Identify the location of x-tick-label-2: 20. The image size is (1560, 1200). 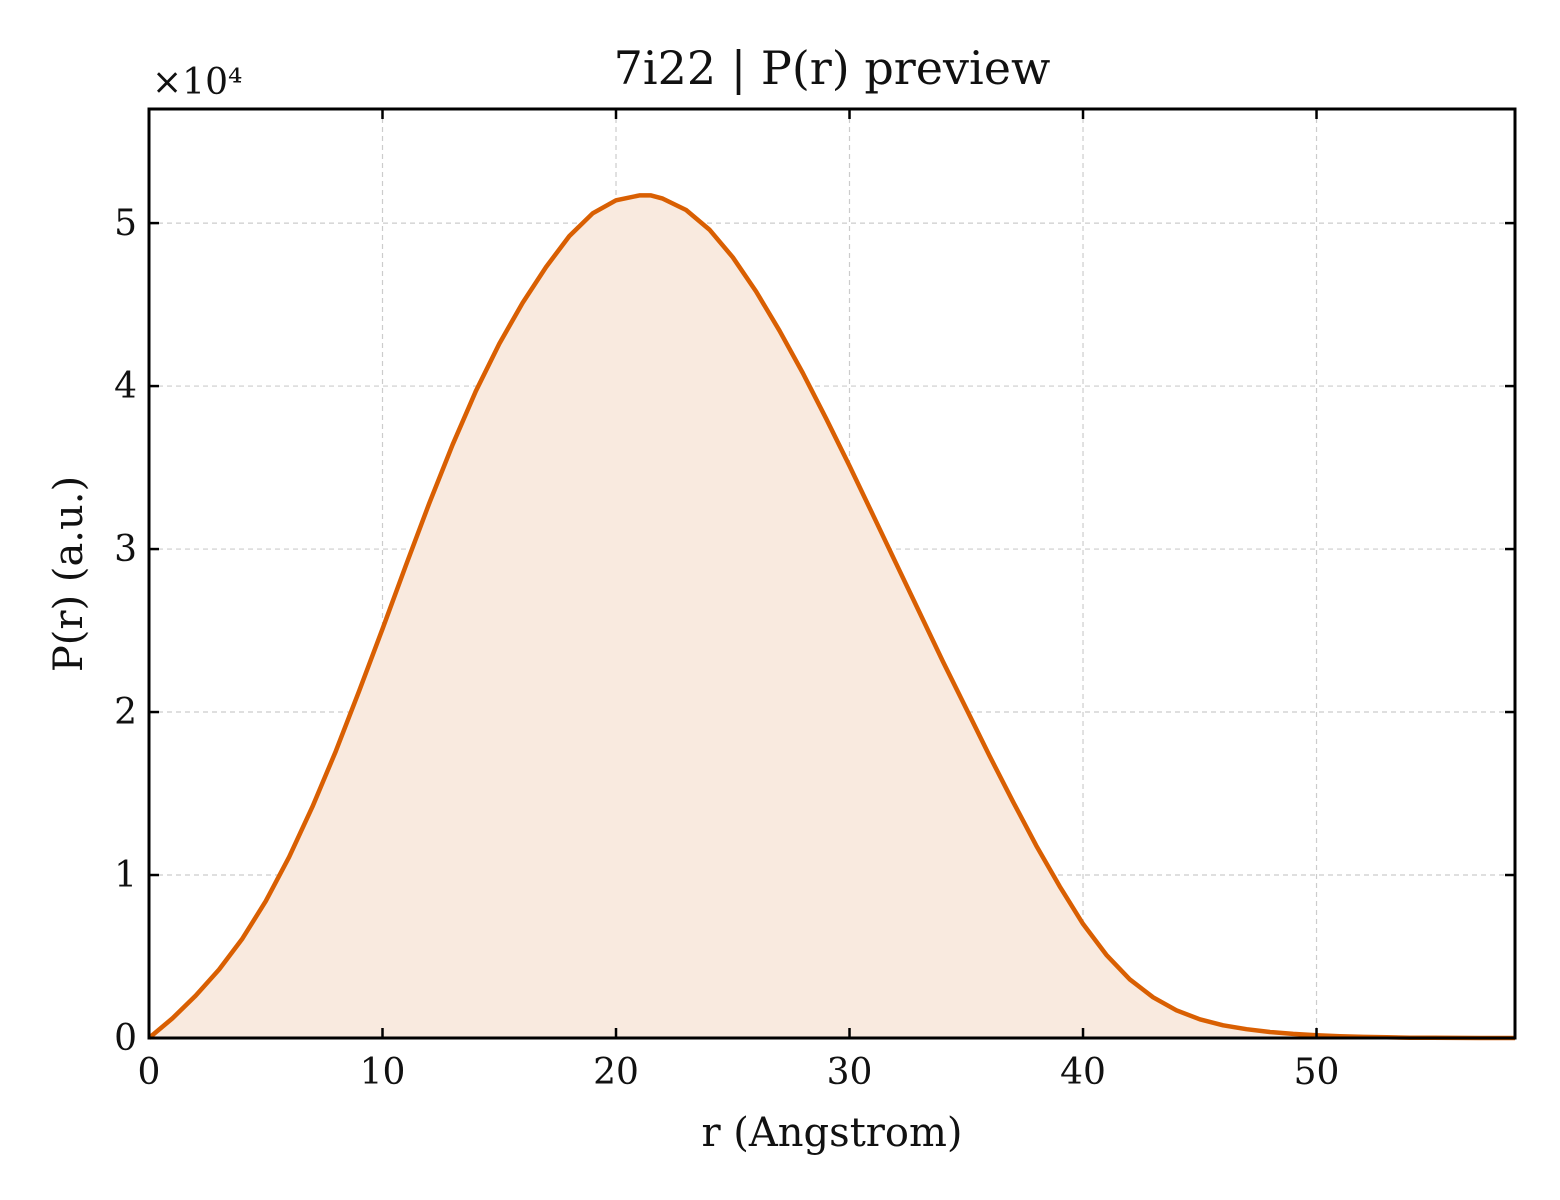
(616, 1072).